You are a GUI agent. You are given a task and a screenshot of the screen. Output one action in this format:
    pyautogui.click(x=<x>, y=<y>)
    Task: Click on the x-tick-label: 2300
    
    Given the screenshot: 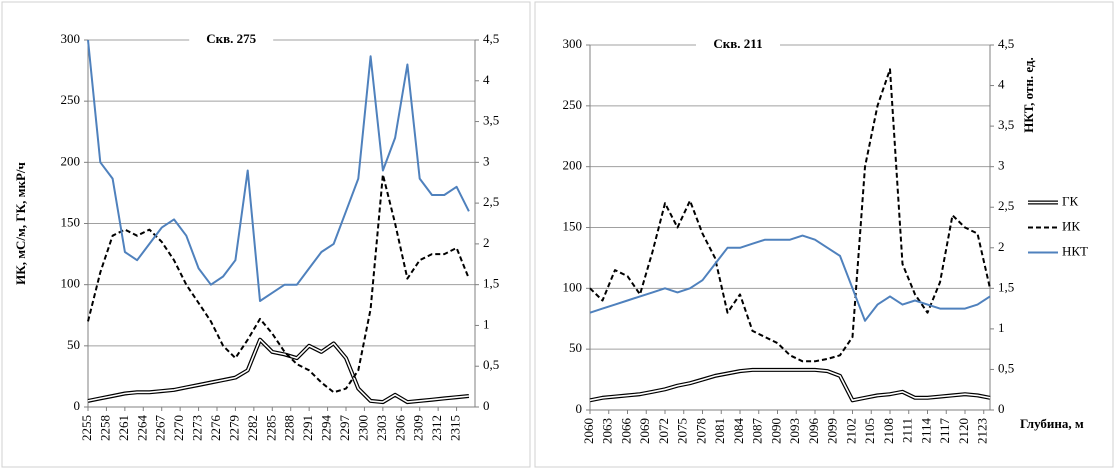 What is the action you would take?
    pyautogui.click(x=362, y=428)
    